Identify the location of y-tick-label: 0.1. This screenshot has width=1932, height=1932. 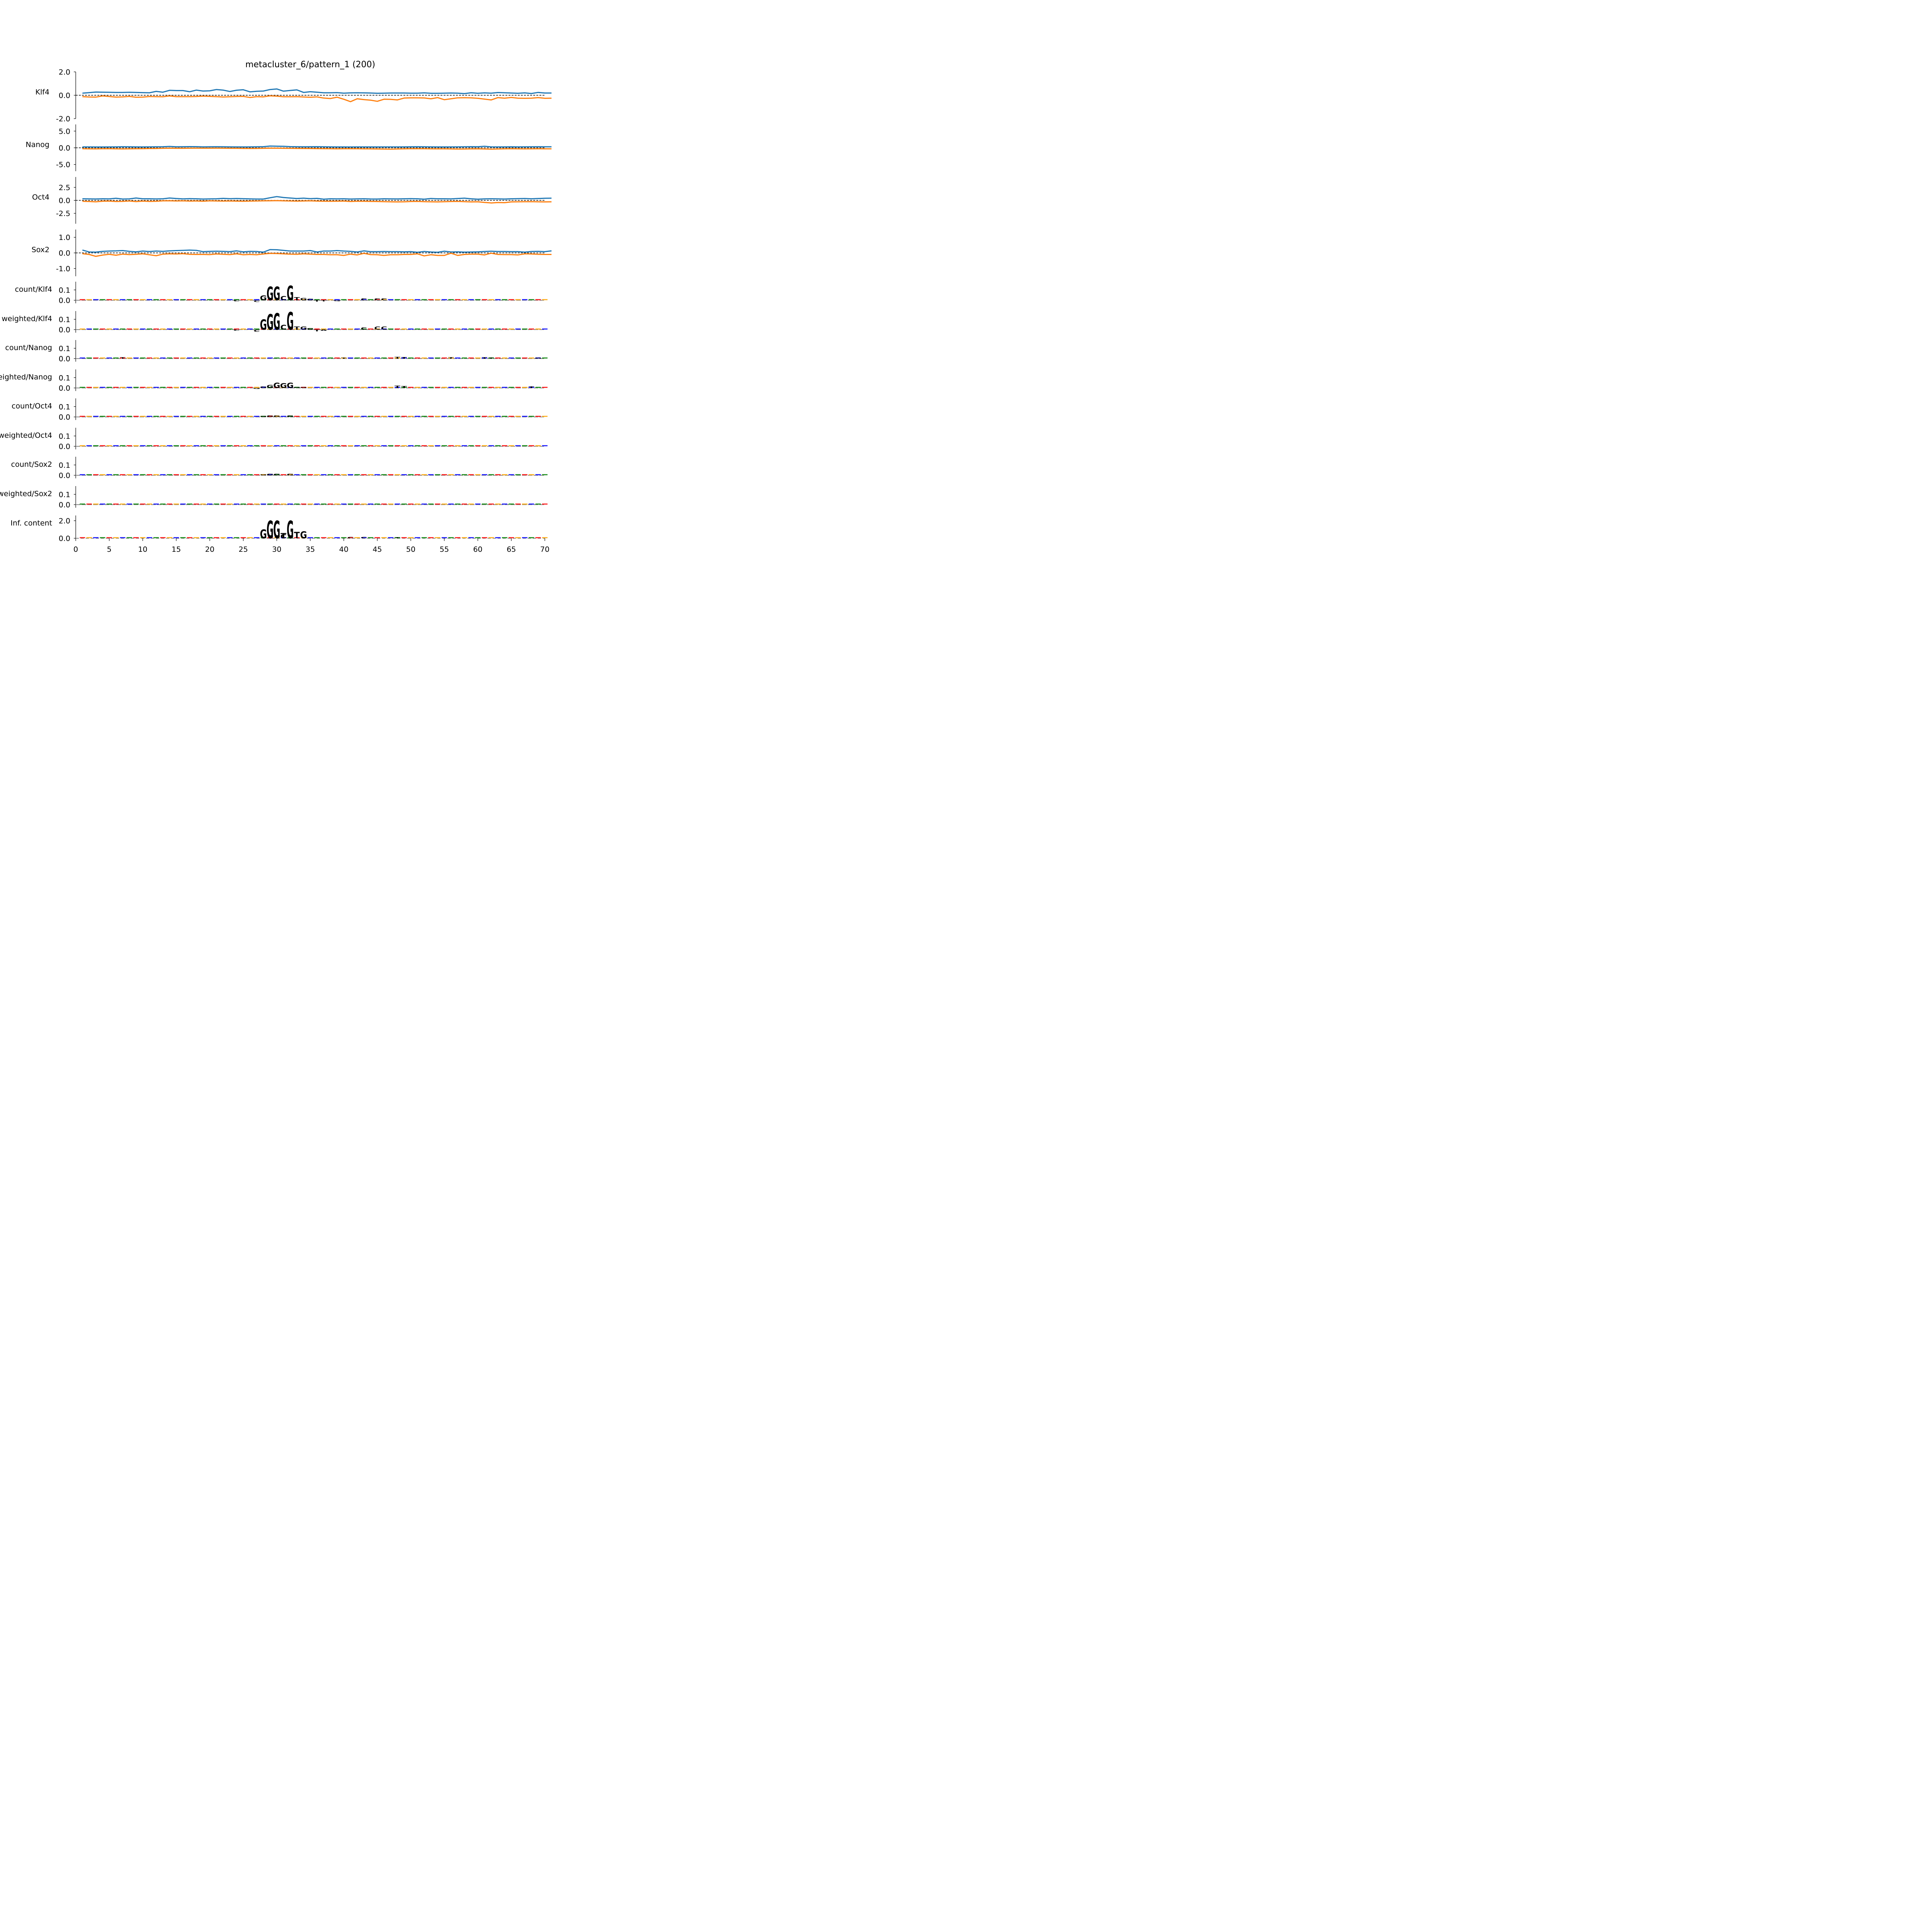
(64, 436).